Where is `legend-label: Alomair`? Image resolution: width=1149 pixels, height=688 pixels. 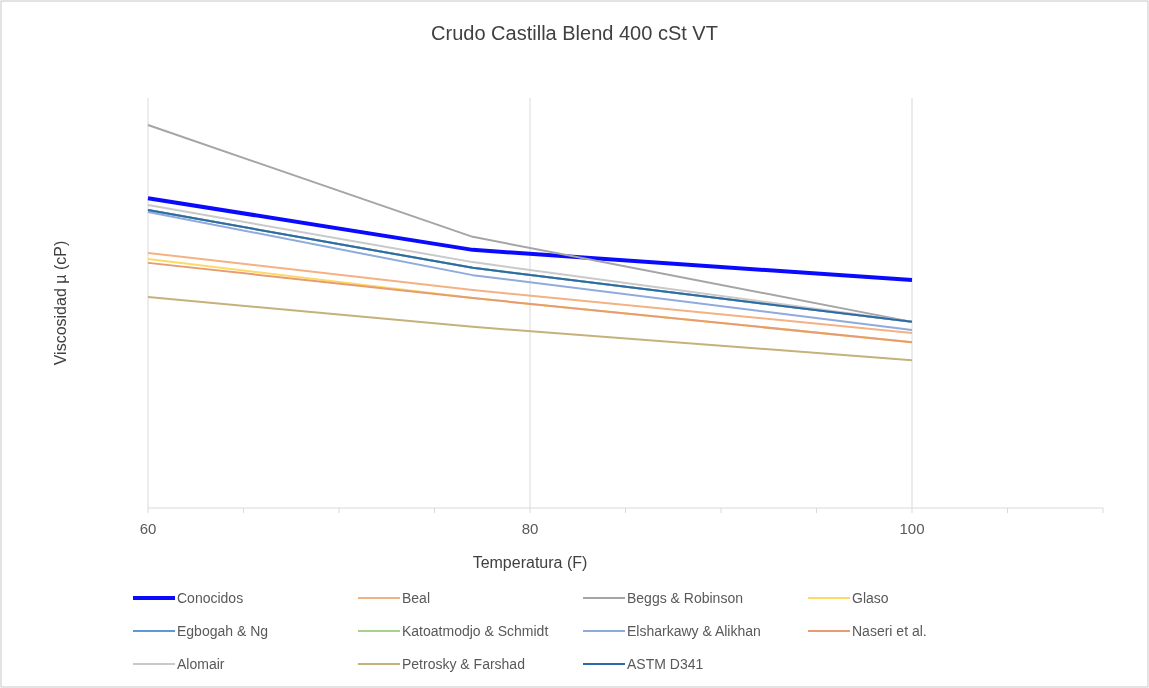
legend-label: Alomair is located at coordinates (201, 664).